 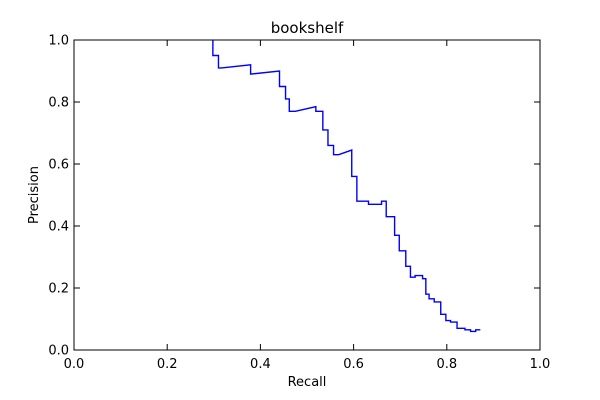 What do you see at coordinates (74, 364) in the screenshot?
I see `x-tick-label: 0.0` at bounding box center [74, 364].